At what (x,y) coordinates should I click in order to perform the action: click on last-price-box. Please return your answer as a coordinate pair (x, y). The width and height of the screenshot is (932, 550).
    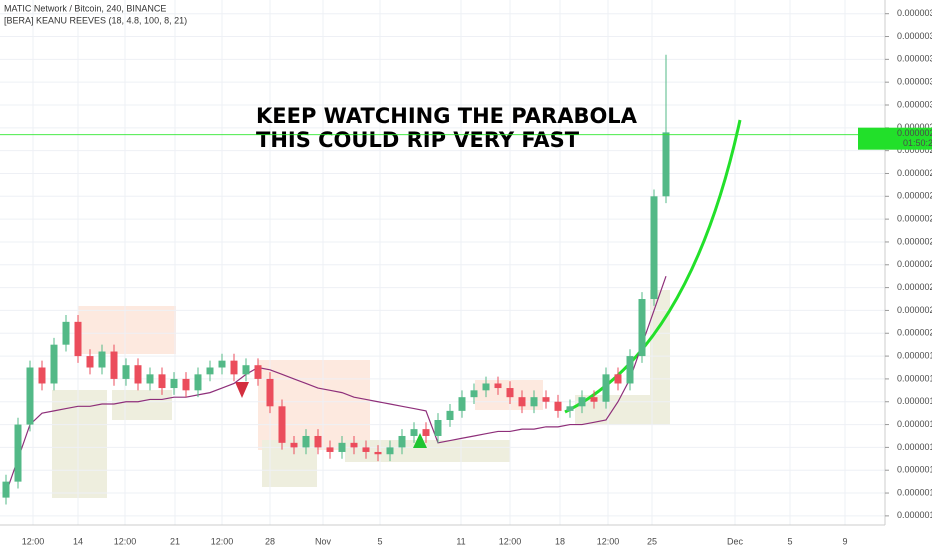
    Looking at the image, I should click on (895, 138).